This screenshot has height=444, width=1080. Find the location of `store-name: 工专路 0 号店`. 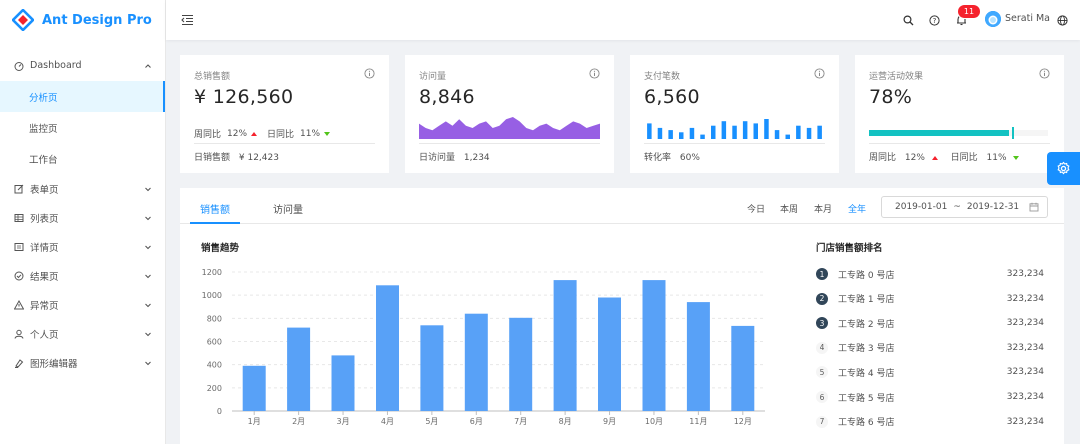

store-name: 工专路 0 号店 is located at coordinates (866, 275).